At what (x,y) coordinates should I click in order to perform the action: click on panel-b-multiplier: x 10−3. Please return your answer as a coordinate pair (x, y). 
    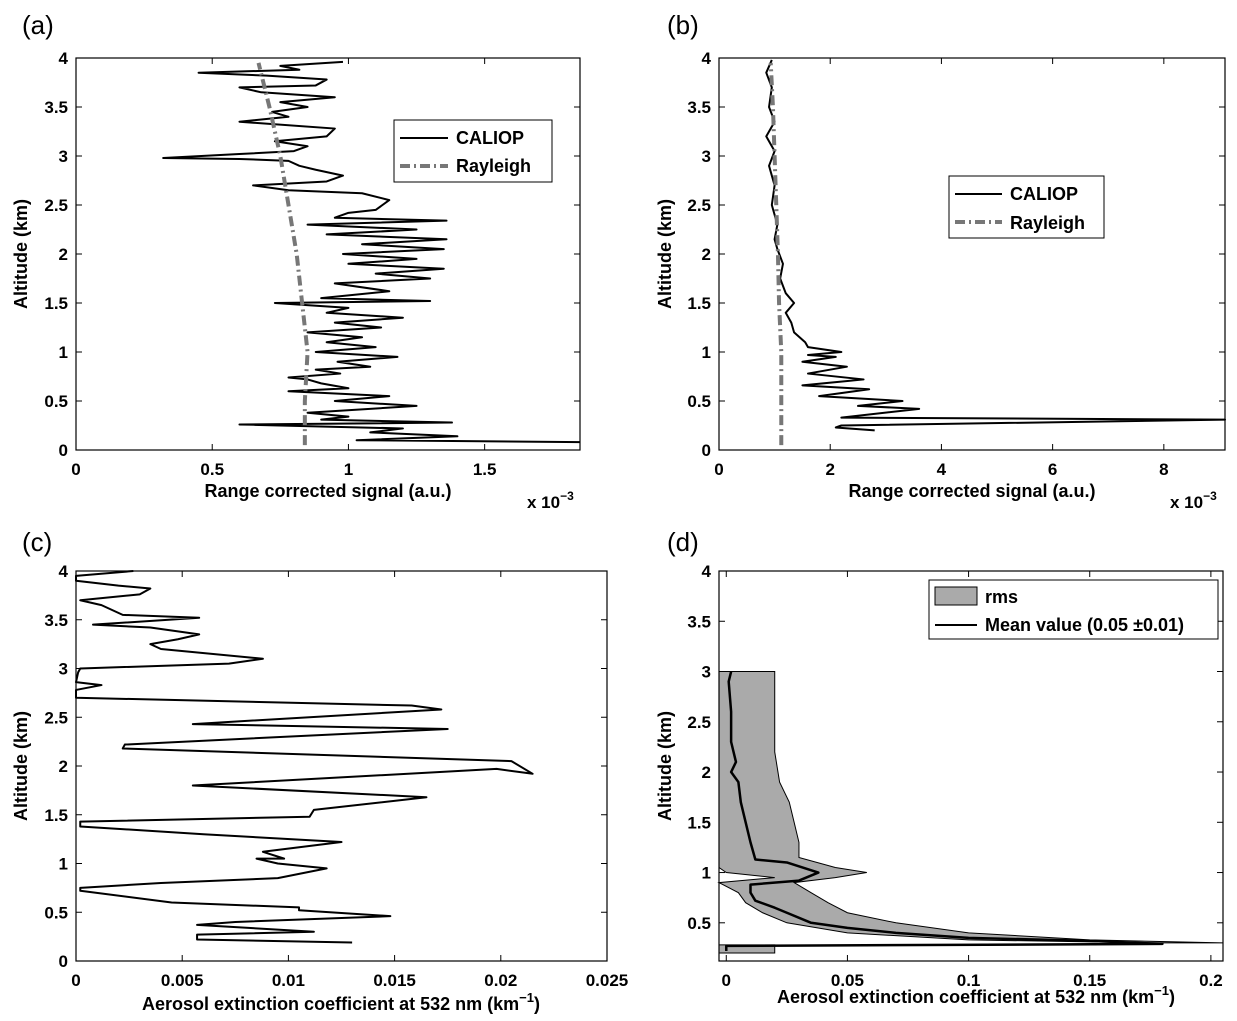
    Looking at the image, I should click on (1193, 500).